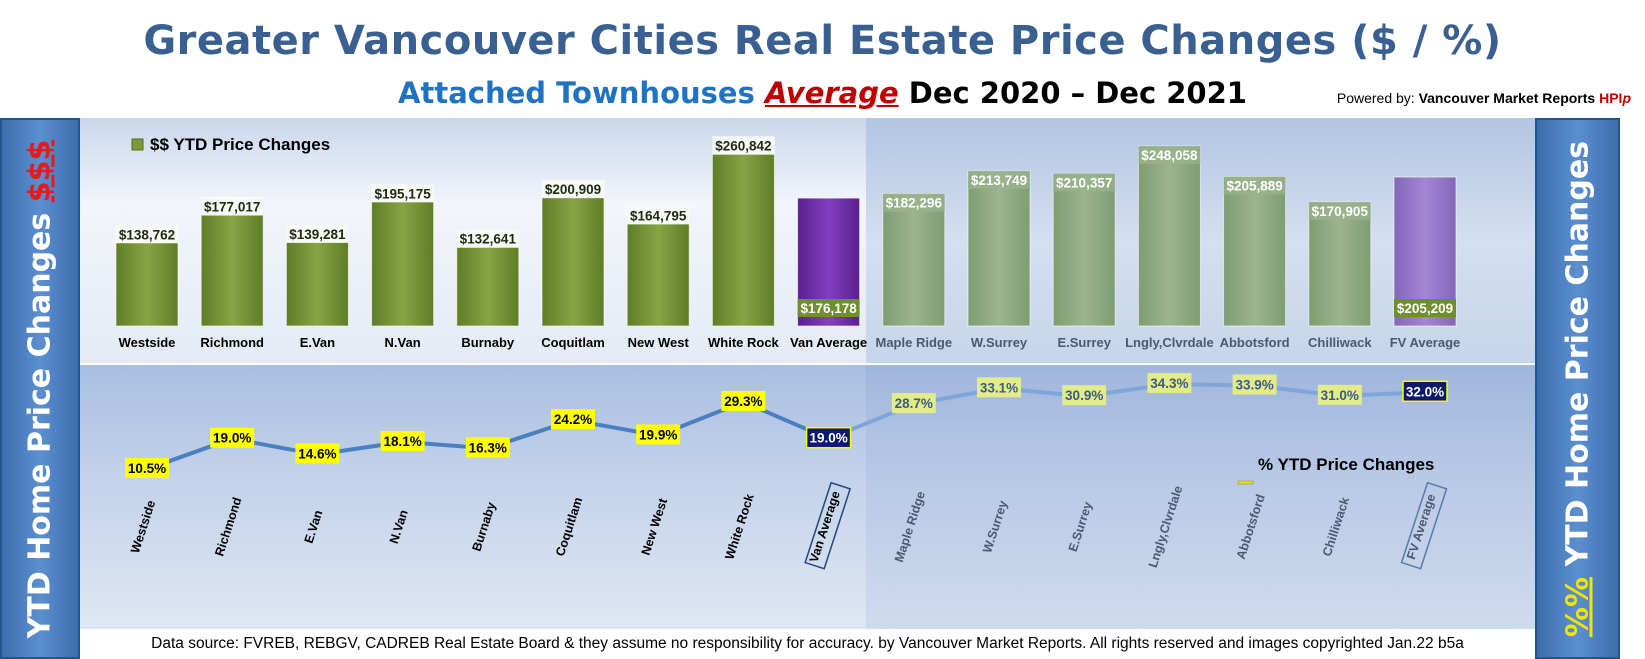 The height and width of the screenshot is (659, 1645). What do you see at coordinates (1084, 182) in the screenshot?
I see `bar-value-label-11: $210,357` at bounding box center [1084, 182].